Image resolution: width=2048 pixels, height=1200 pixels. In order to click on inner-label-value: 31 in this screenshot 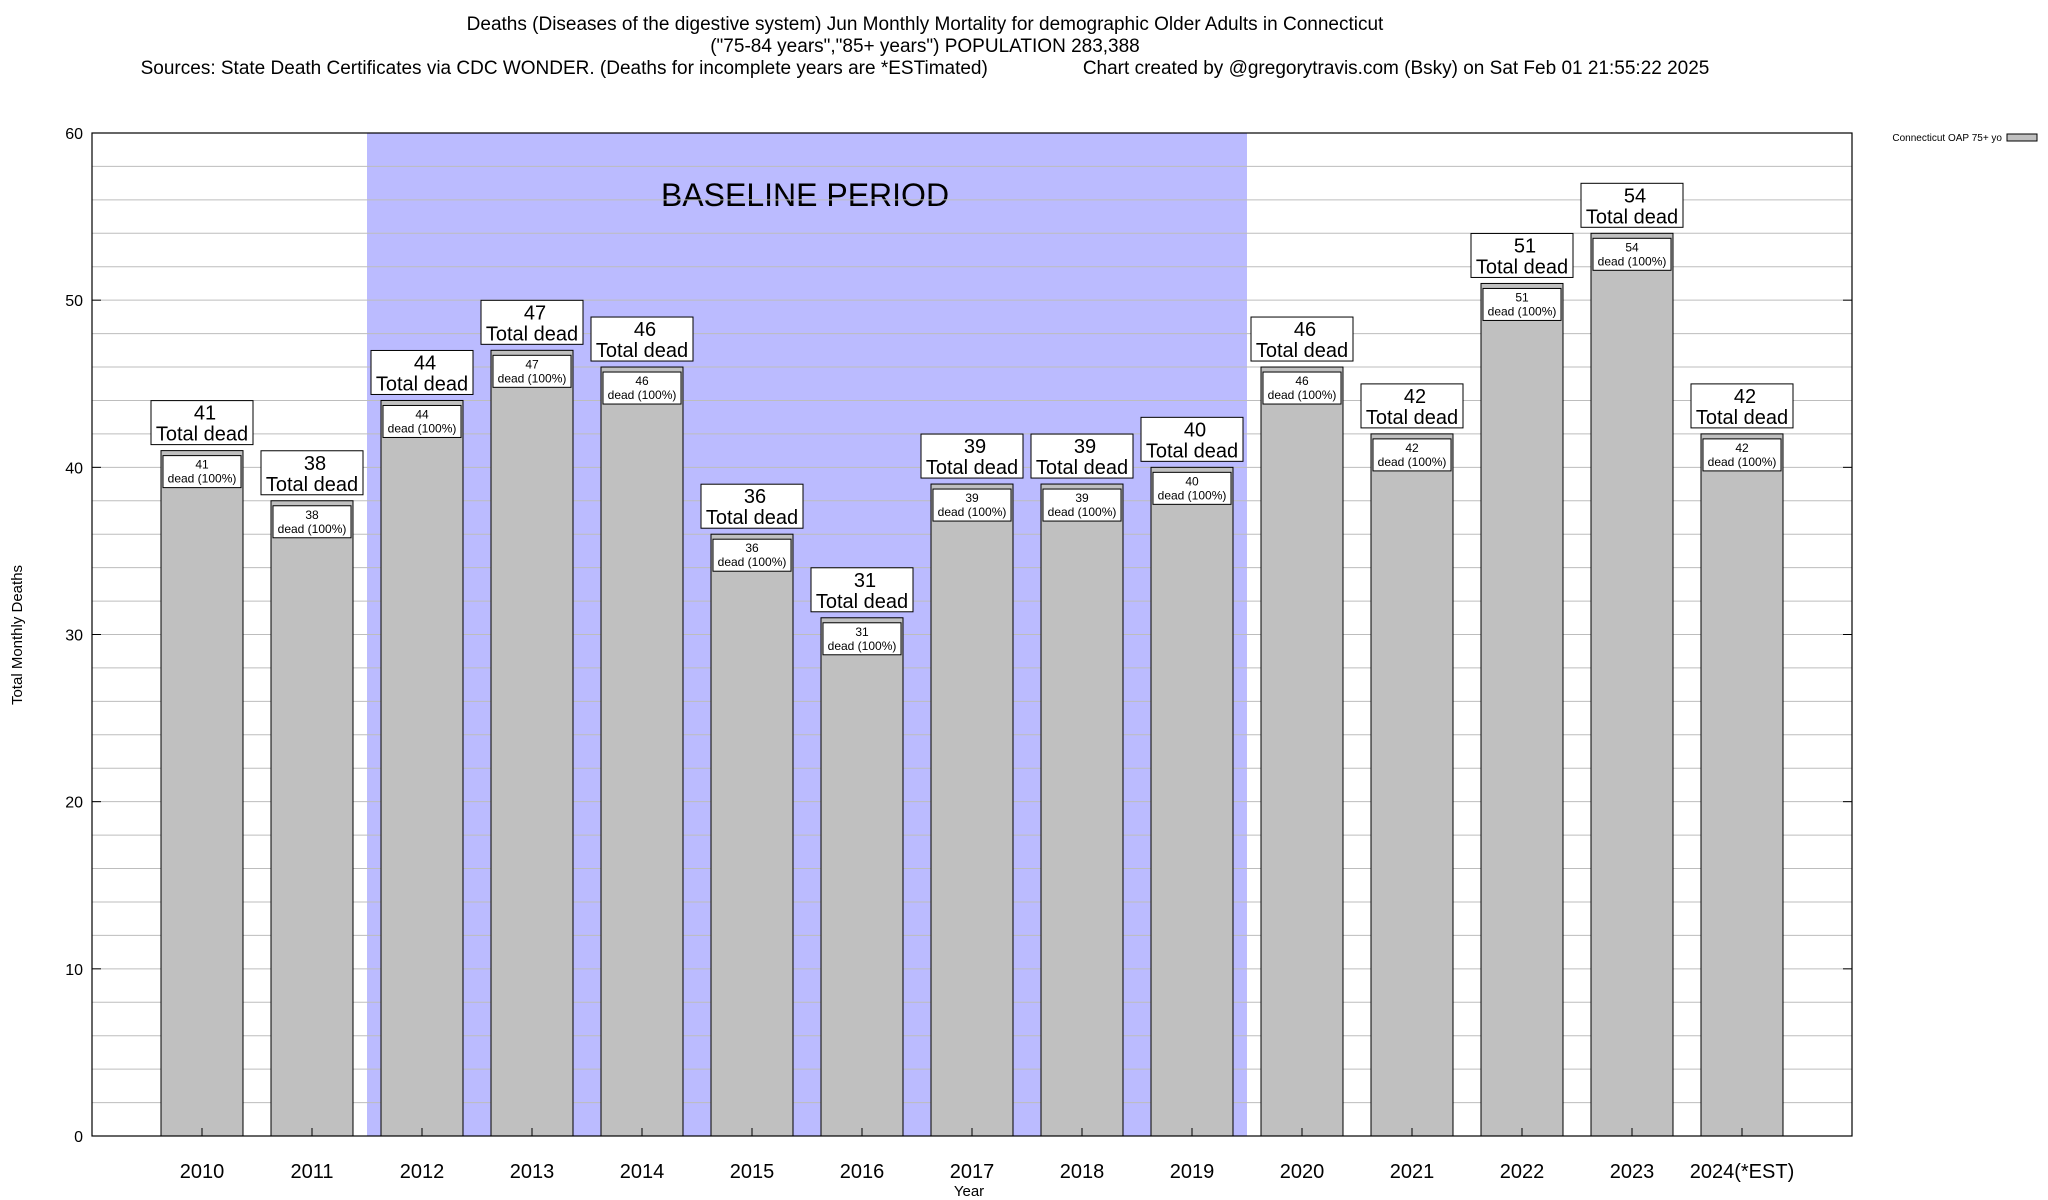, I will do `click(862, 632)`.